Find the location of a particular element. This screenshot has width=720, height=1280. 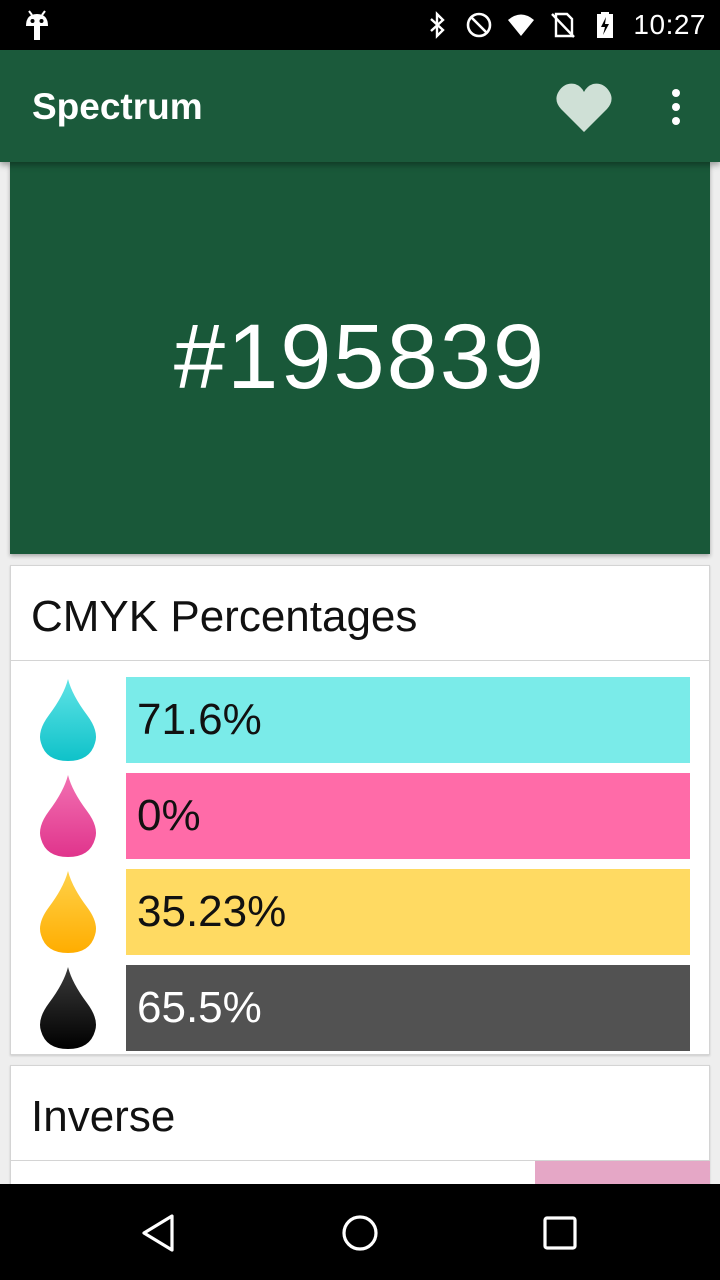

inverse-header: Inverse is located at coordinates (360, 1113).